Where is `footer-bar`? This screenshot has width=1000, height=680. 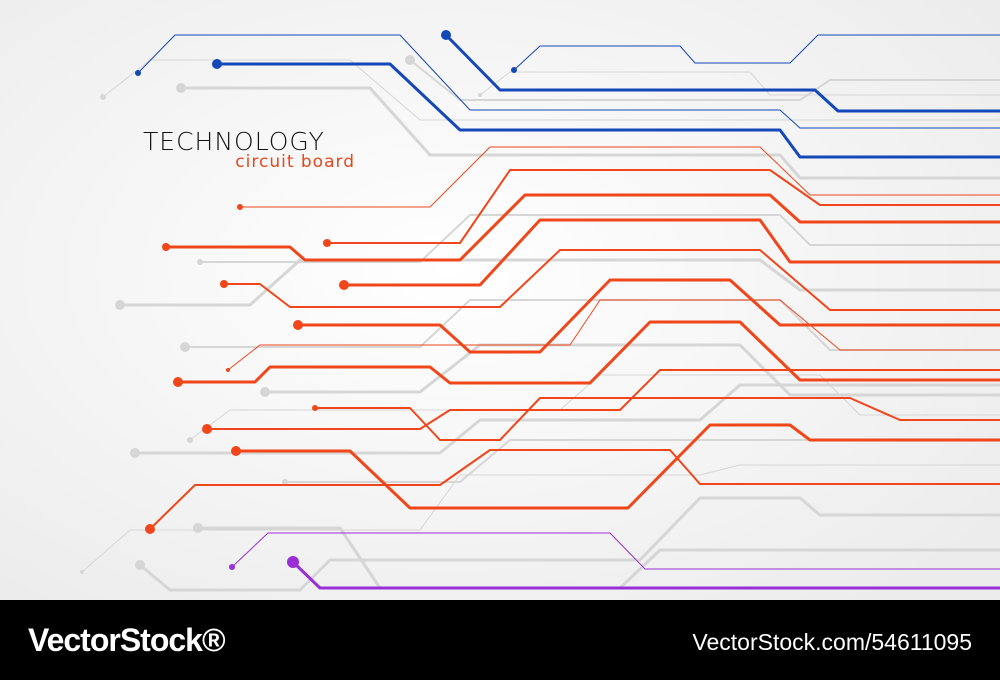
footer-bar is located at coordinates (500, 640).